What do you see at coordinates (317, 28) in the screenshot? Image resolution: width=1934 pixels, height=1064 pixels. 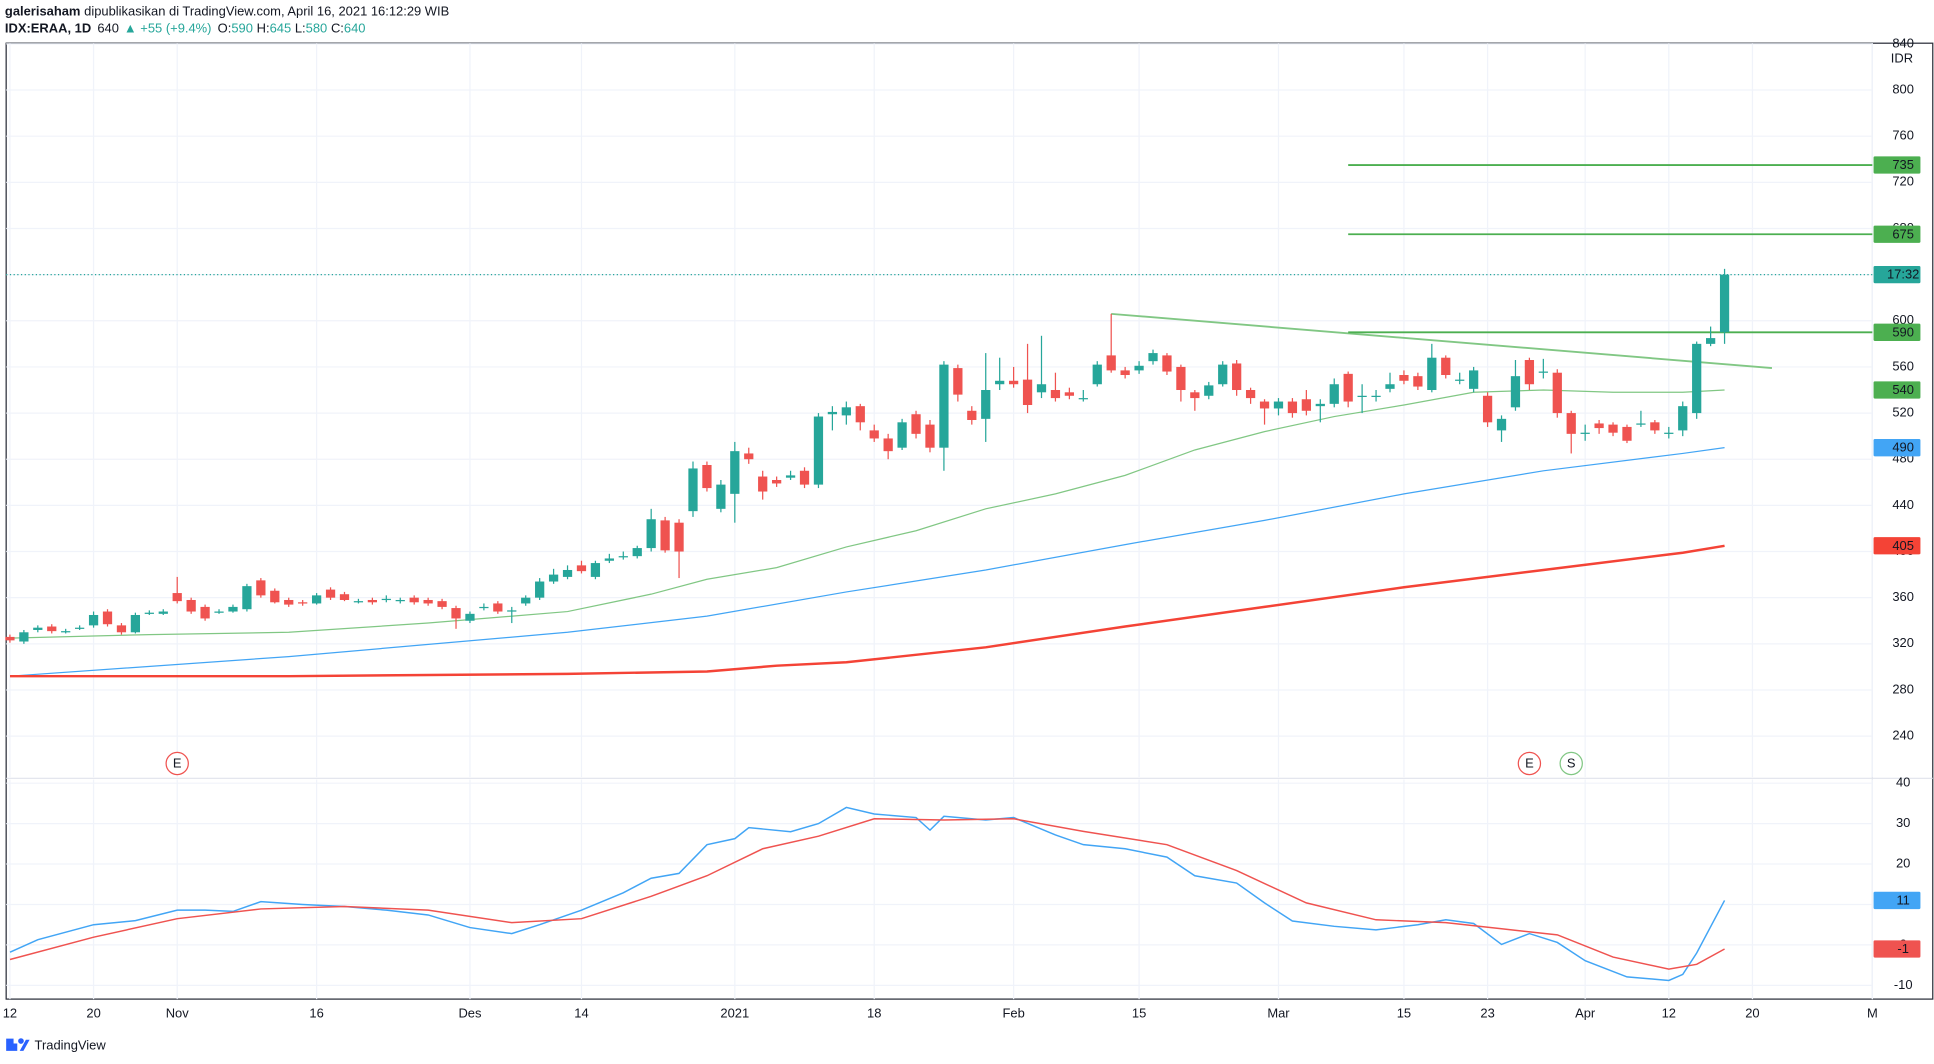 I see `ohlc-value: 580` at bounding box center [317, 28].